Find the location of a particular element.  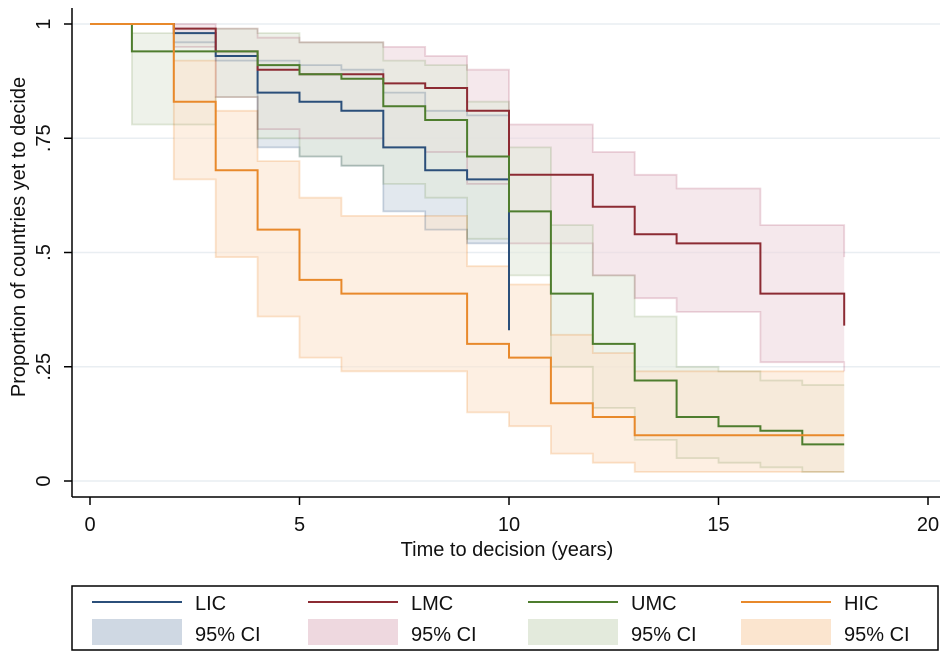

y-axis-title: Proportion of countries yet to decide is located at coordinates (19, 237).